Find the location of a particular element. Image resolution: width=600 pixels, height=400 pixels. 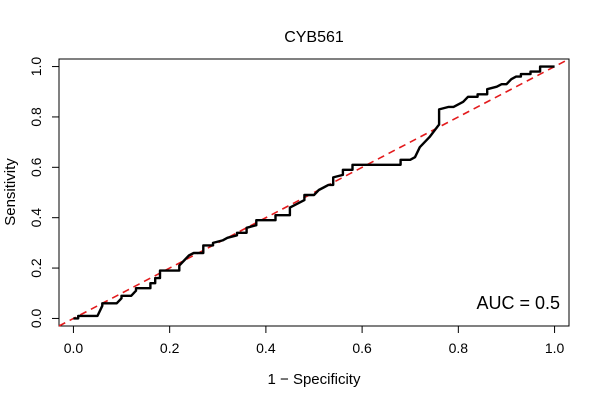

x-axis: 0.0 0.2 0.4 0.6 0.8 1.0 is located at coordinates (314, 340).